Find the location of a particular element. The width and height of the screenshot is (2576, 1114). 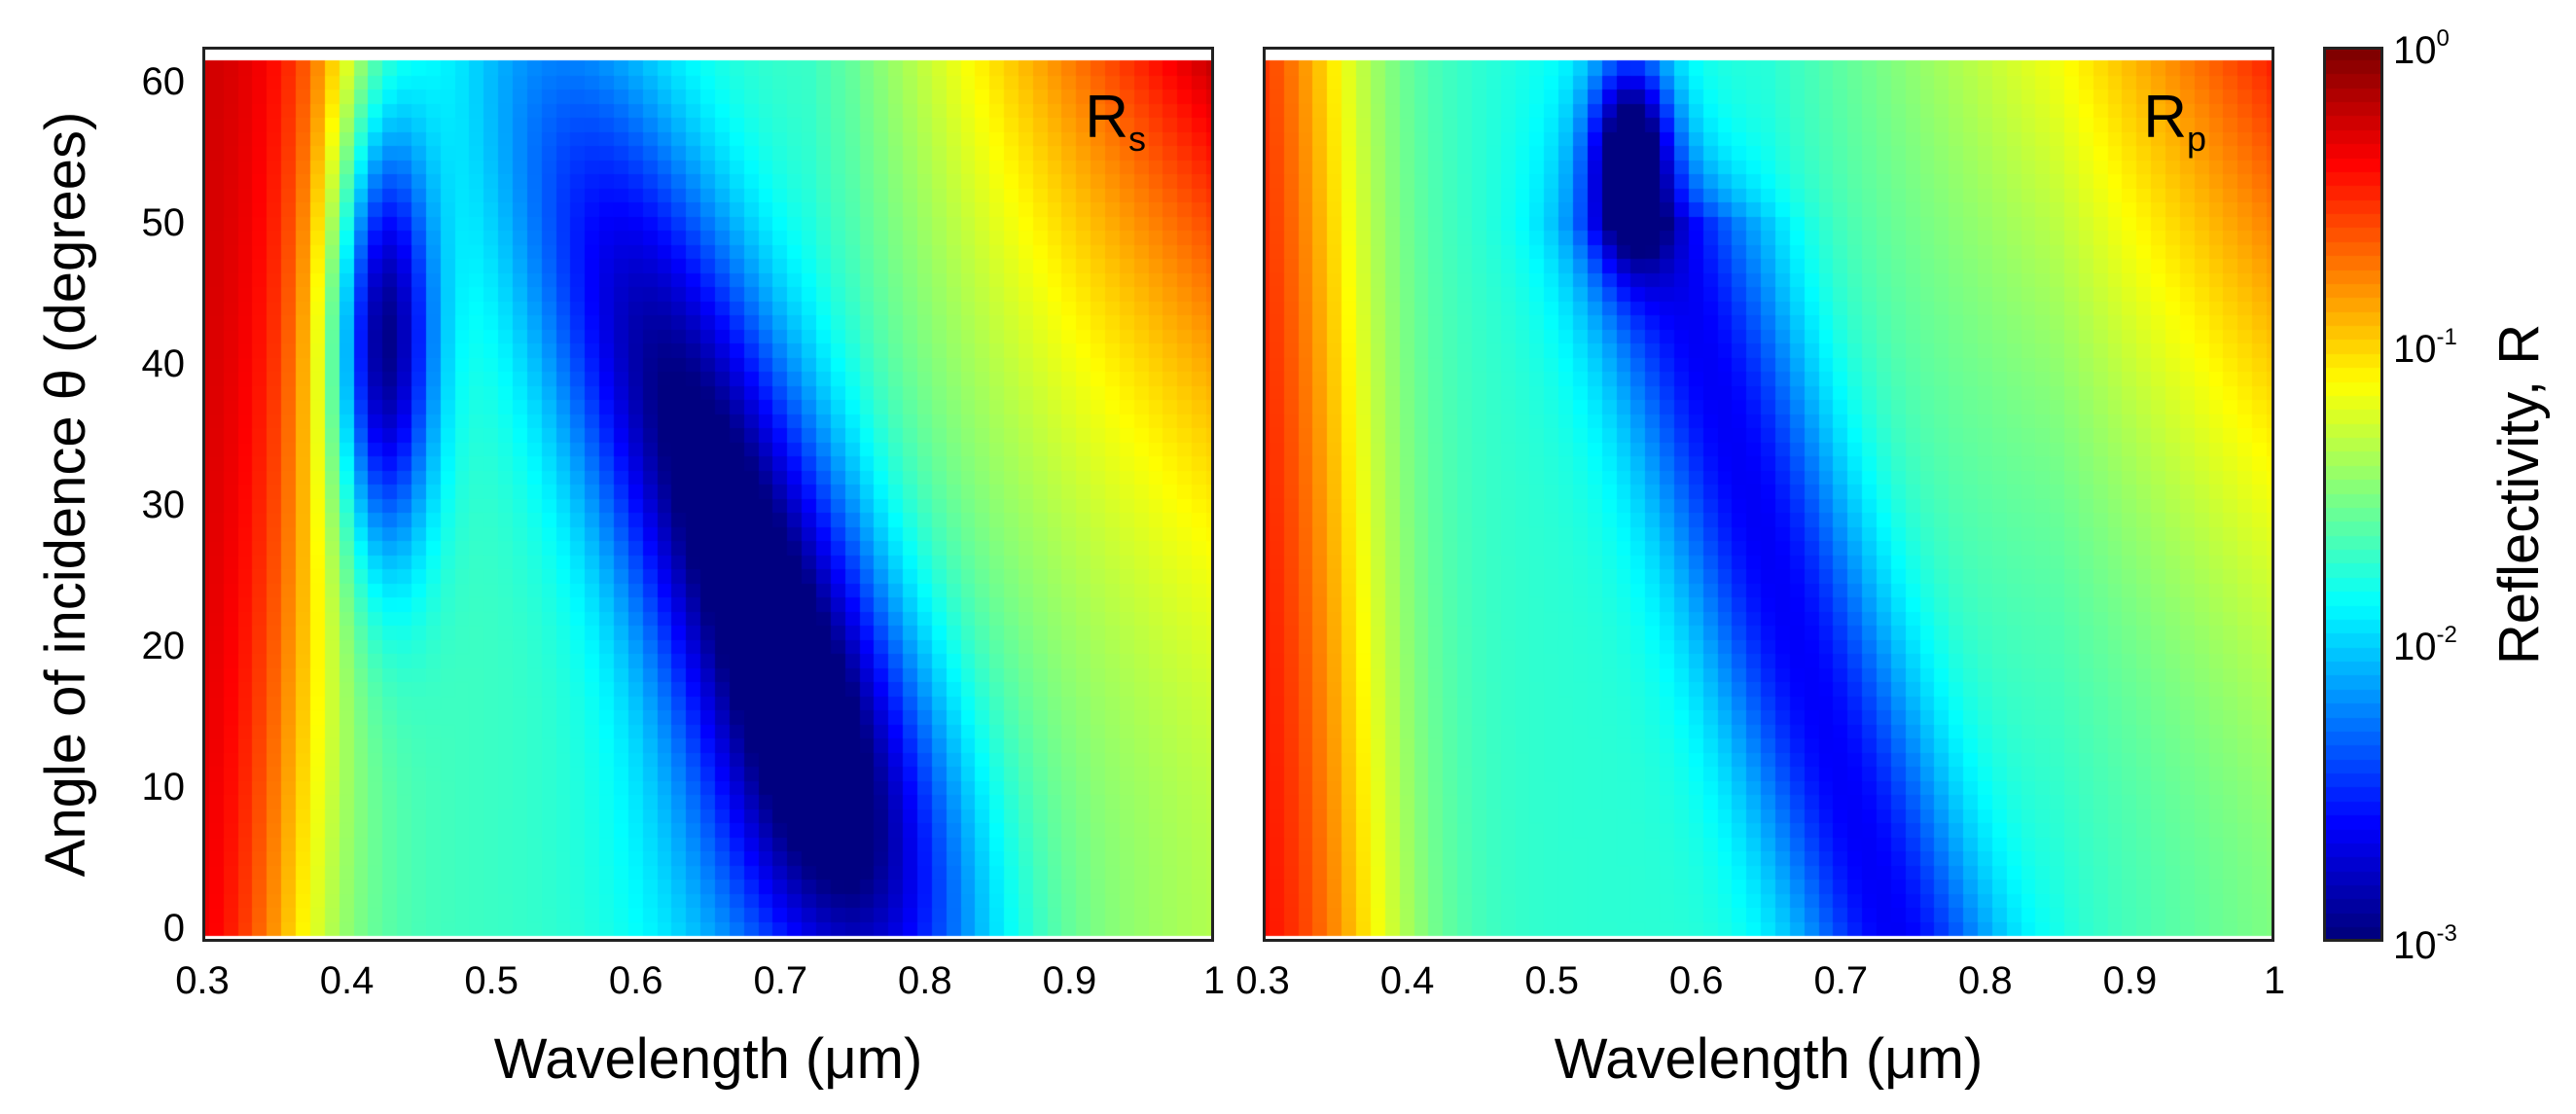

colorbar-tick-label: 10⁰ is located at coordinates (2421, 48).